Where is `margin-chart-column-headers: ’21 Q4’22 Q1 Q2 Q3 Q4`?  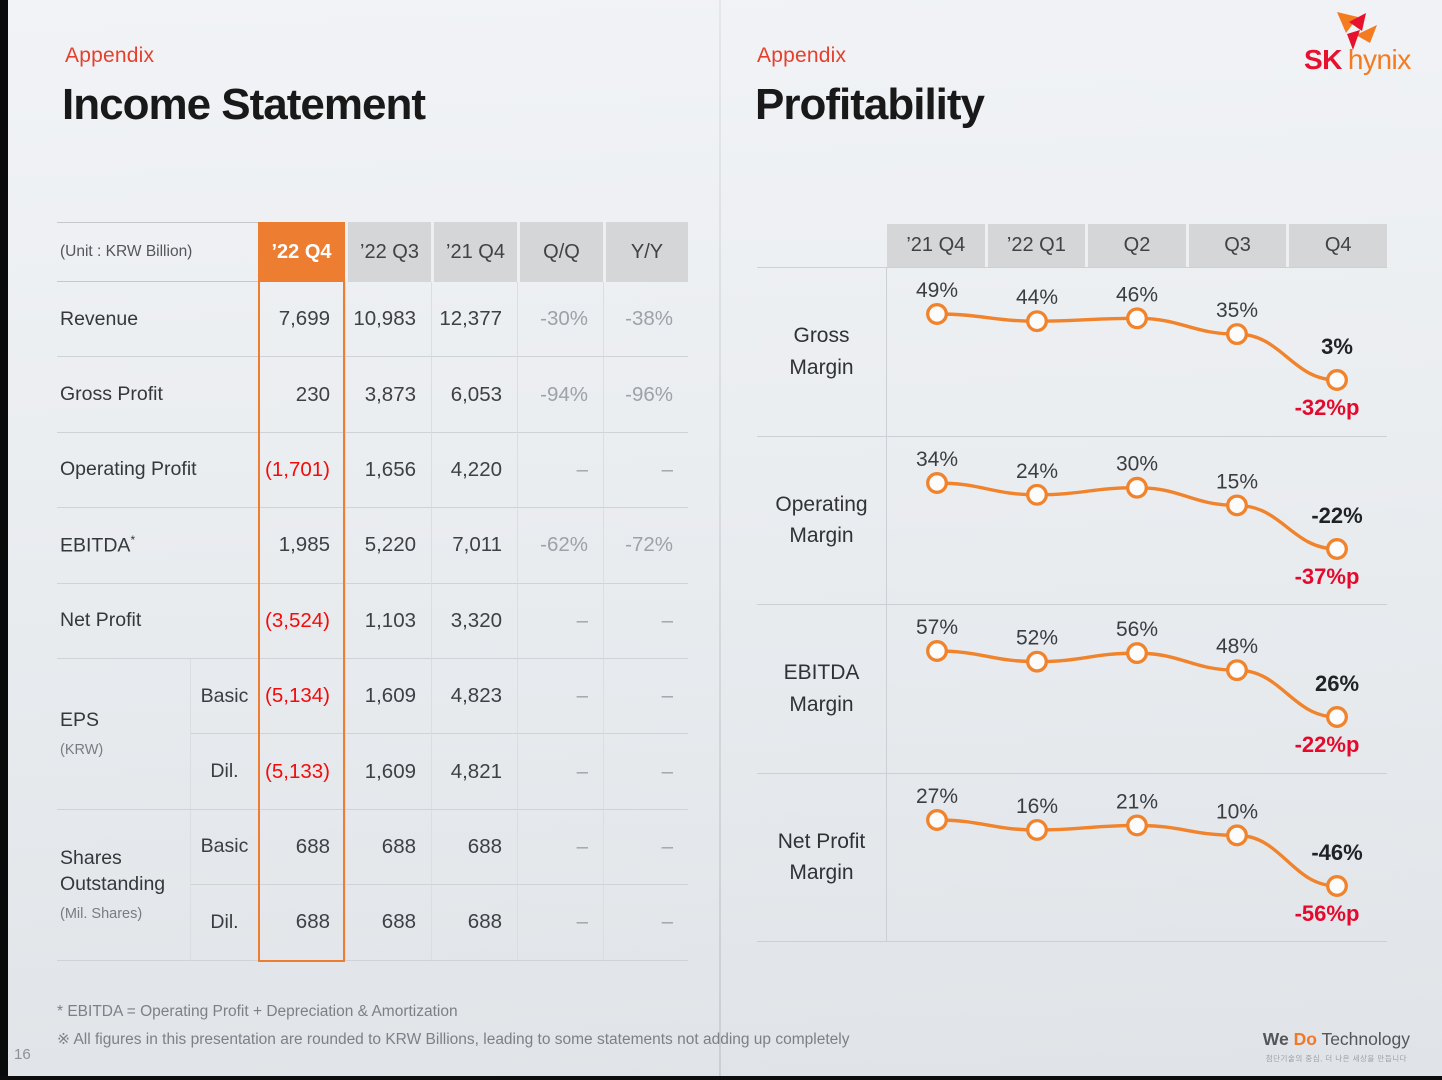 margin-chart-column-headers: ’21 Q4’22 Q1 Q2 Q3 Q4 is located at coordinates (1137, 245).